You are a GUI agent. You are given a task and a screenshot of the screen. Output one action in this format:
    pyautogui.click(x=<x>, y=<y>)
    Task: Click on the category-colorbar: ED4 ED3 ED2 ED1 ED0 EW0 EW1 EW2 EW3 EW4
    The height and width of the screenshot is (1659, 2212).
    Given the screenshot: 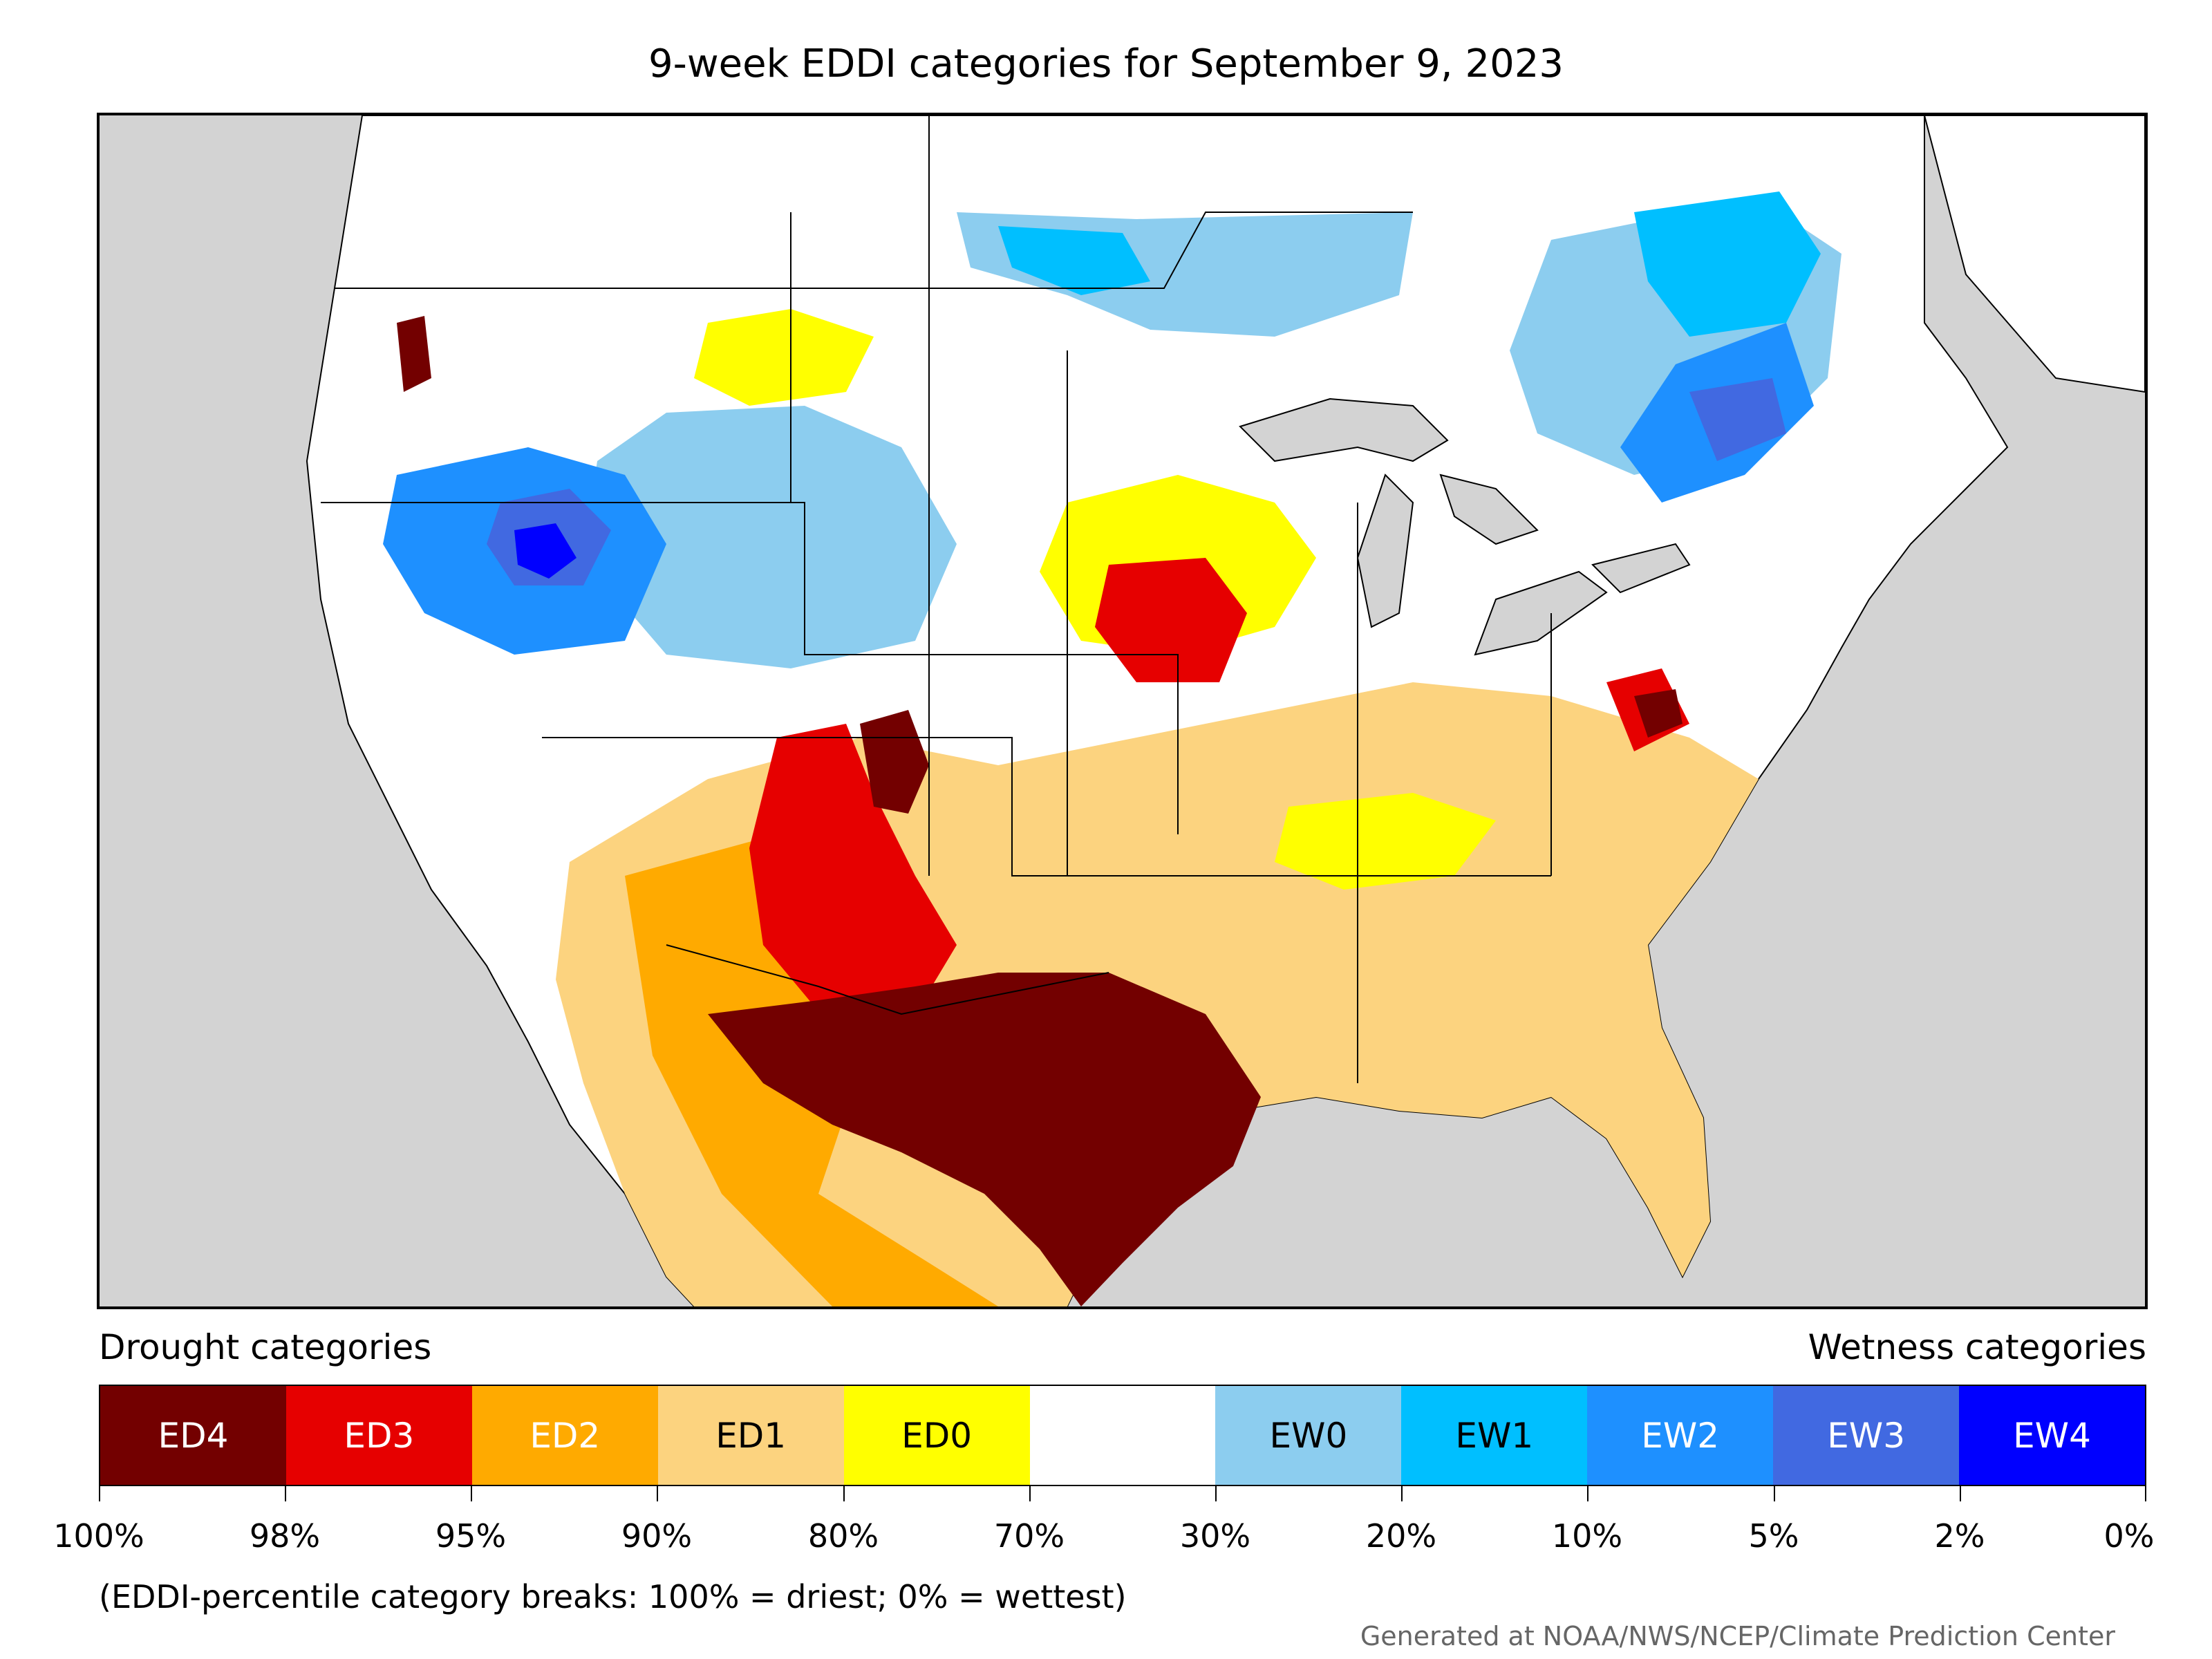 What is the action you would take?
    pyautogui.click(x=1122, y=1436)
    